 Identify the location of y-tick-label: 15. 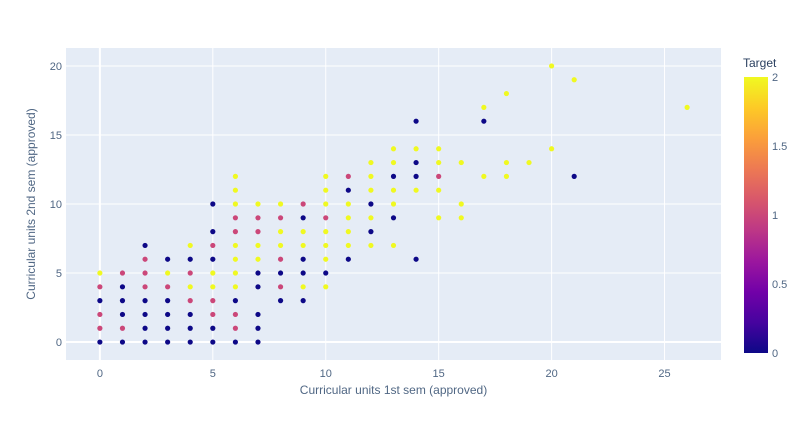
(56, 136).